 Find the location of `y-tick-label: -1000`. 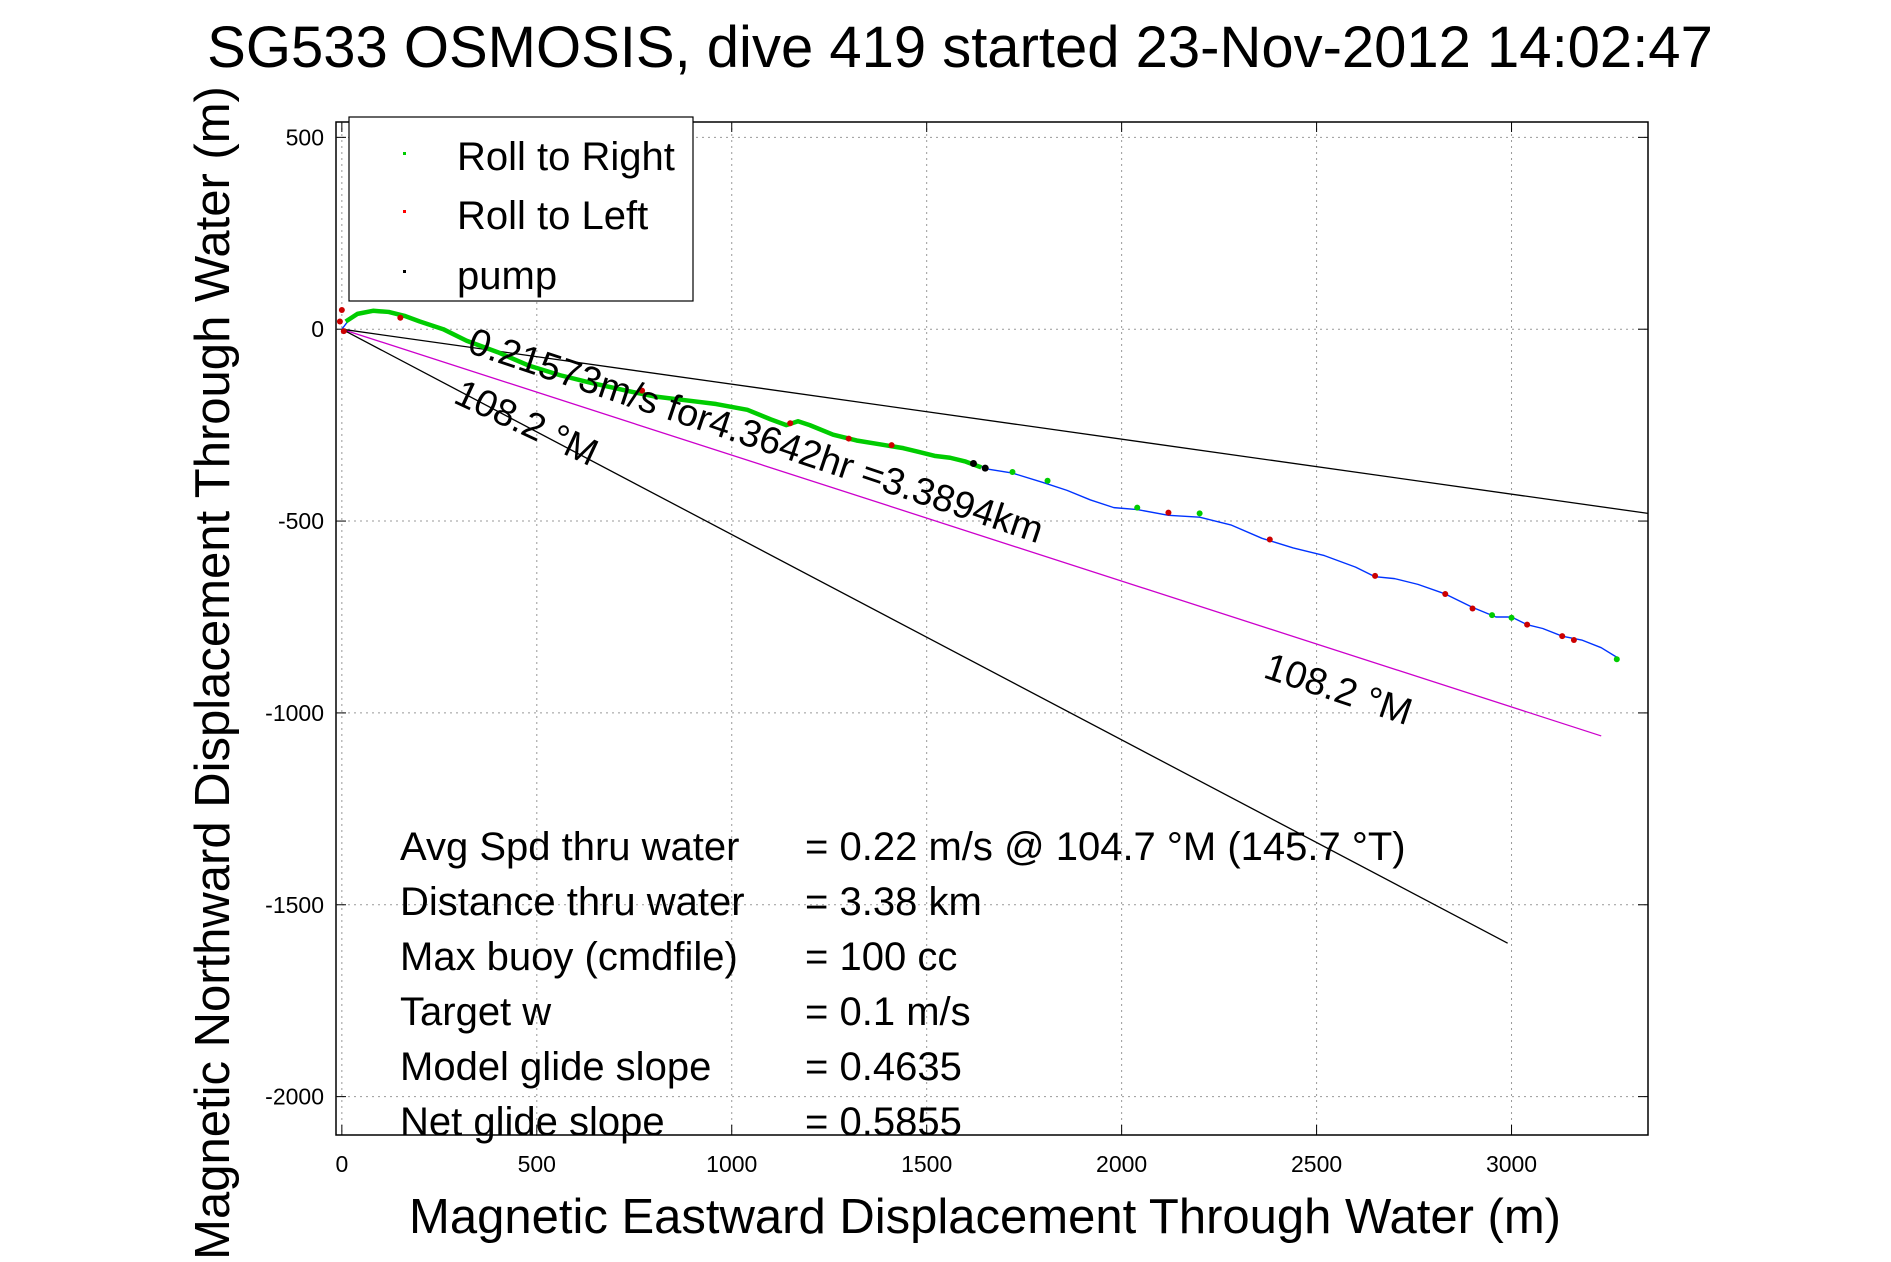

y-tick-label: -1000 is located at coordinates (294, 713).